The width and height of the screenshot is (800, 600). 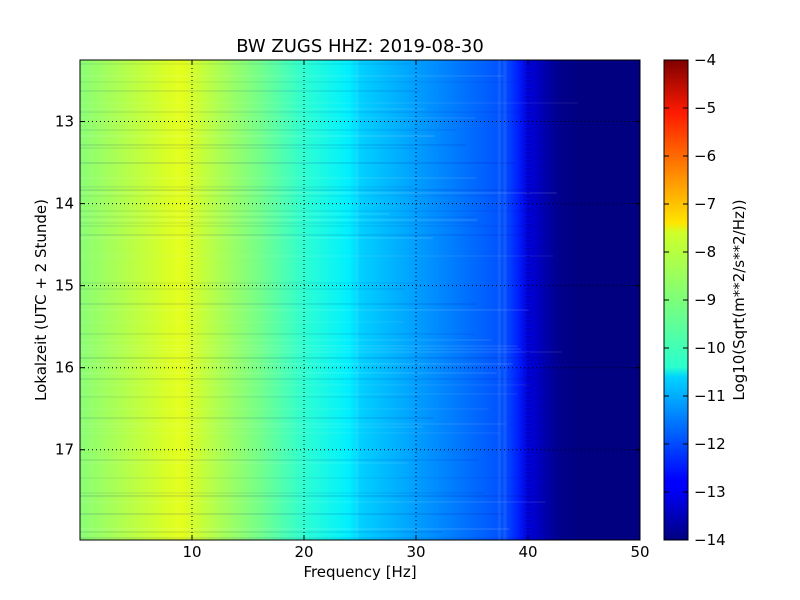 What do you see at coordinates (64, 368) in the screenshot?
I see `y-tick-label: 16` at bounding box center [64, 368].